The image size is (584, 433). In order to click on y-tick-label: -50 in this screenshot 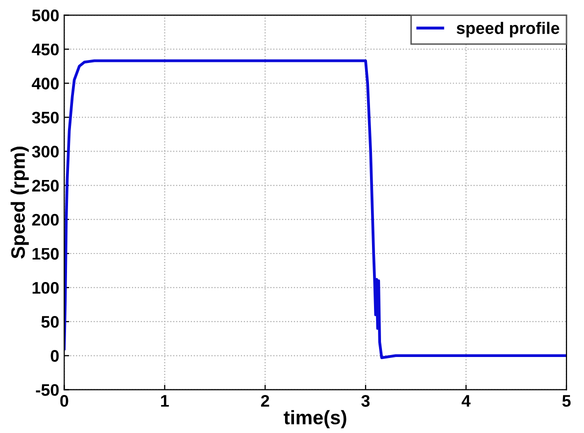, I will do `click(47, 390)`.